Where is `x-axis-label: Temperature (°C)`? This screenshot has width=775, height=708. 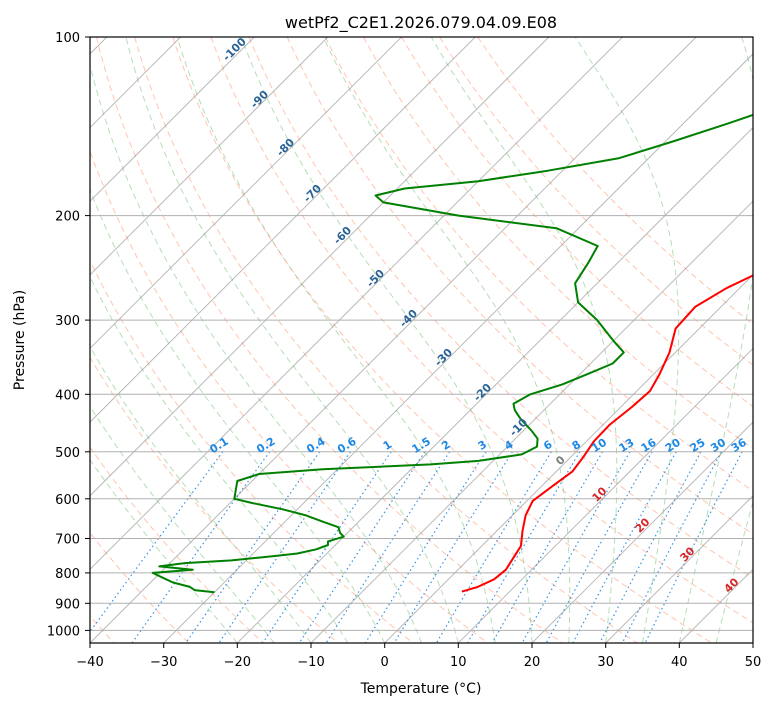 x-axis-label: Temperature (°C) is located at coordinates (421, 689).